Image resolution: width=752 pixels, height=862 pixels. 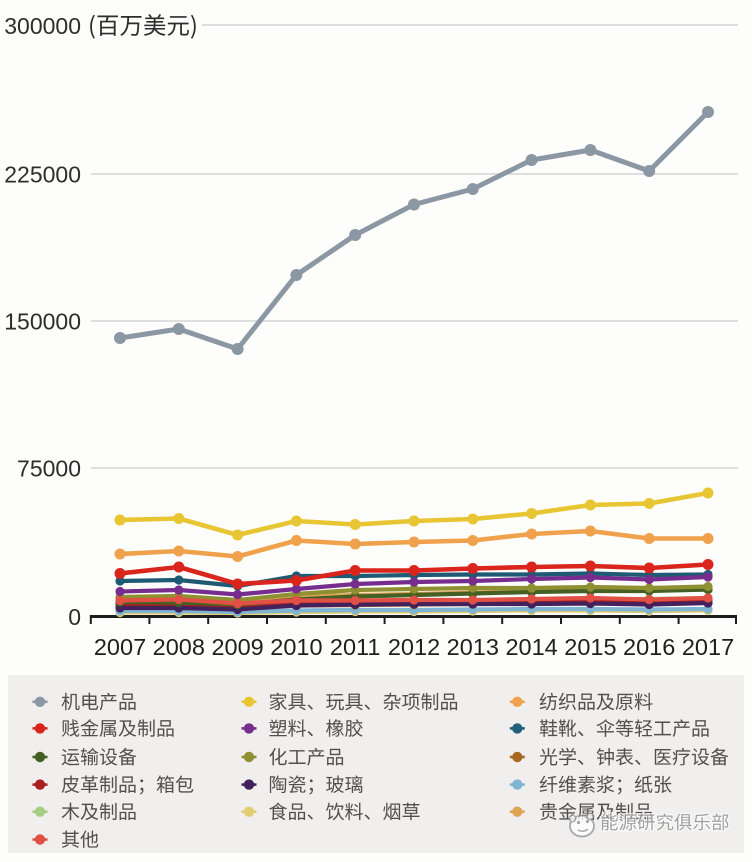 What do you see at coordinates (473, 647) in the screenshot?
I see `svg-text: 2013` at bounding box center [473, 647].